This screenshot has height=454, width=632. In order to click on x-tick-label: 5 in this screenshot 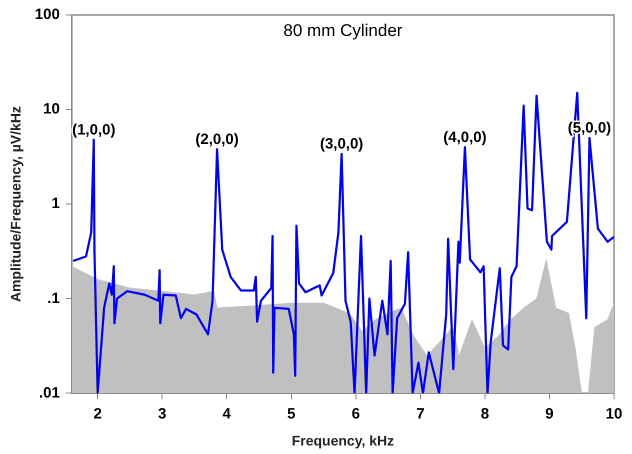, I will do `click(291, 413)`.